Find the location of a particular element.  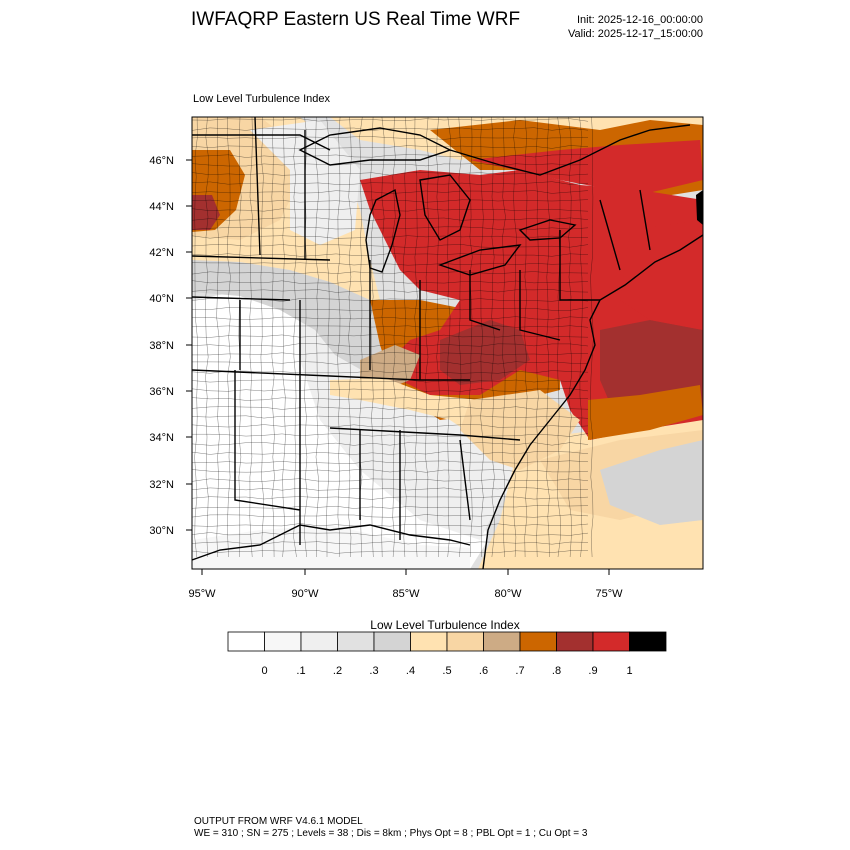

east-coastline is located at coordinates (592, 401).